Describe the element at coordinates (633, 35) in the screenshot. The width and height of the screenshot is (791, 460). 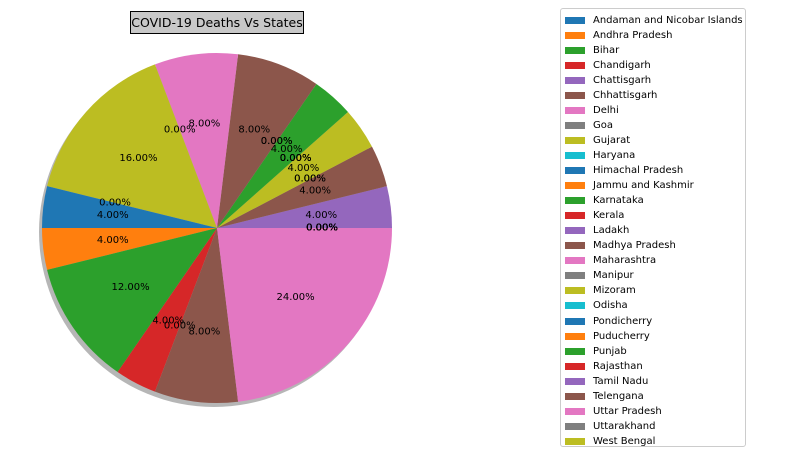
I see `legend-label: Andhra Pradesh` at that location.